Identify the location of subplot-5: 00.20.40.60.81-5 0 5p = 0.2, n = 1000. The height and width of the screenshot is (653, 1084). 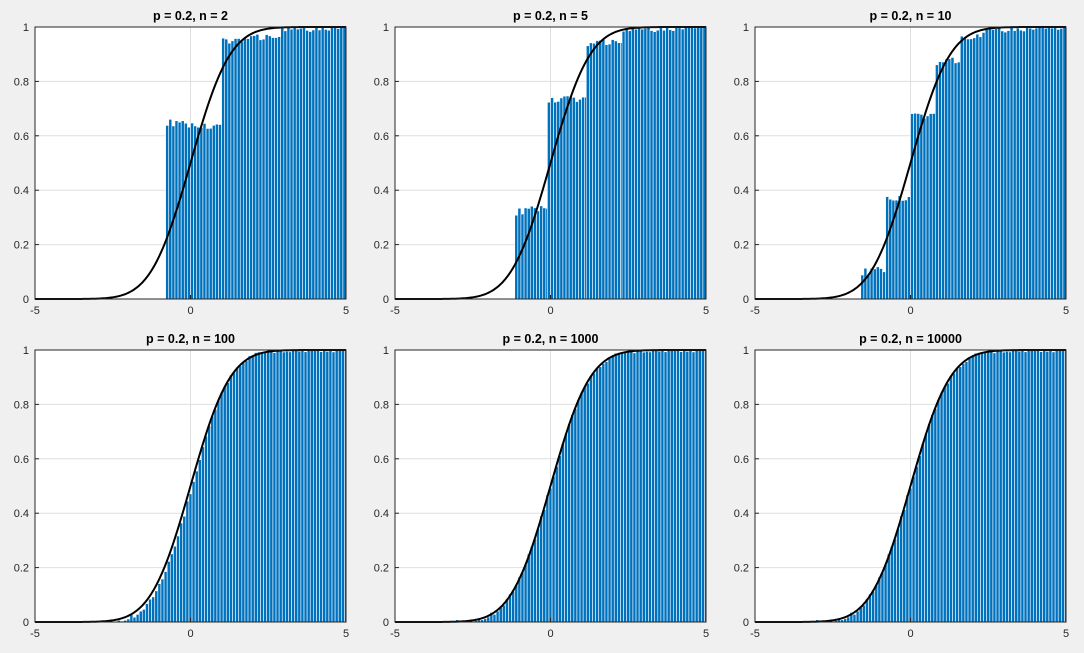
(541, 486).